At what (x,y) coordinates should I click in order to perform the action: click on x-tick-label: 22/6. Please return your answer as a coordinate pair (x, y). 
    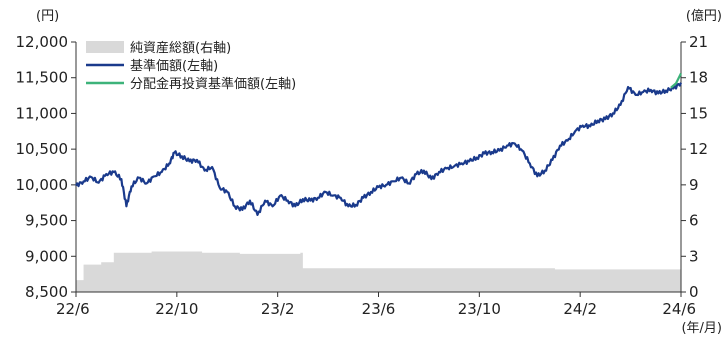
    Looking at the image, I should click on (73, 309).